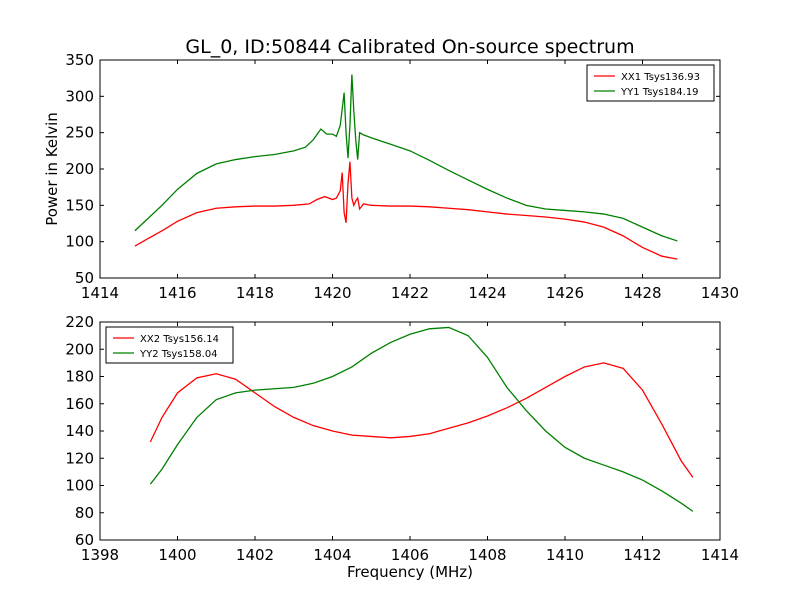 The width and height of the screenshot is (800, 600). What do you see at coordinates (720, 293) in the screenshot?
I see `x-tick-label: 1430` at bounding box center [720, 293].